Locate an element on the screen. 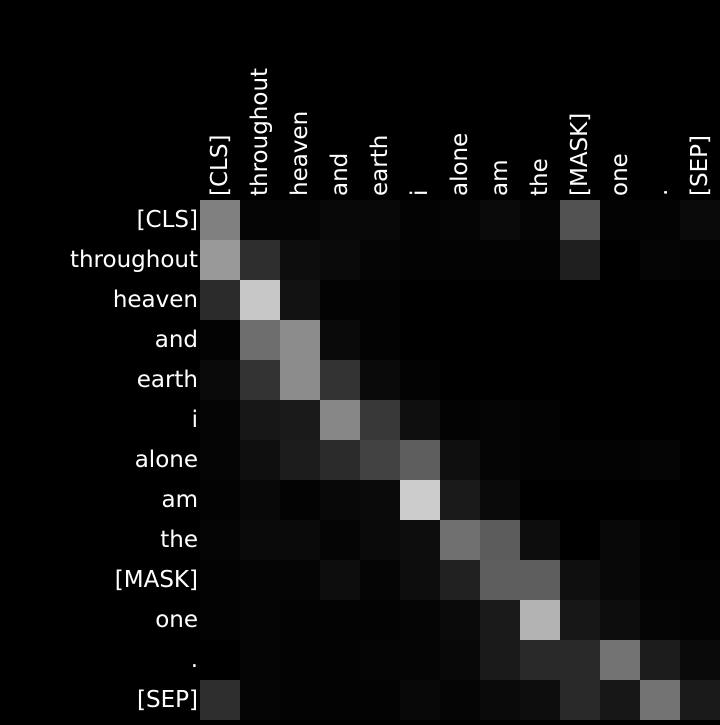  y-tick-label: [SEP] is located at coordinates (167, 700).